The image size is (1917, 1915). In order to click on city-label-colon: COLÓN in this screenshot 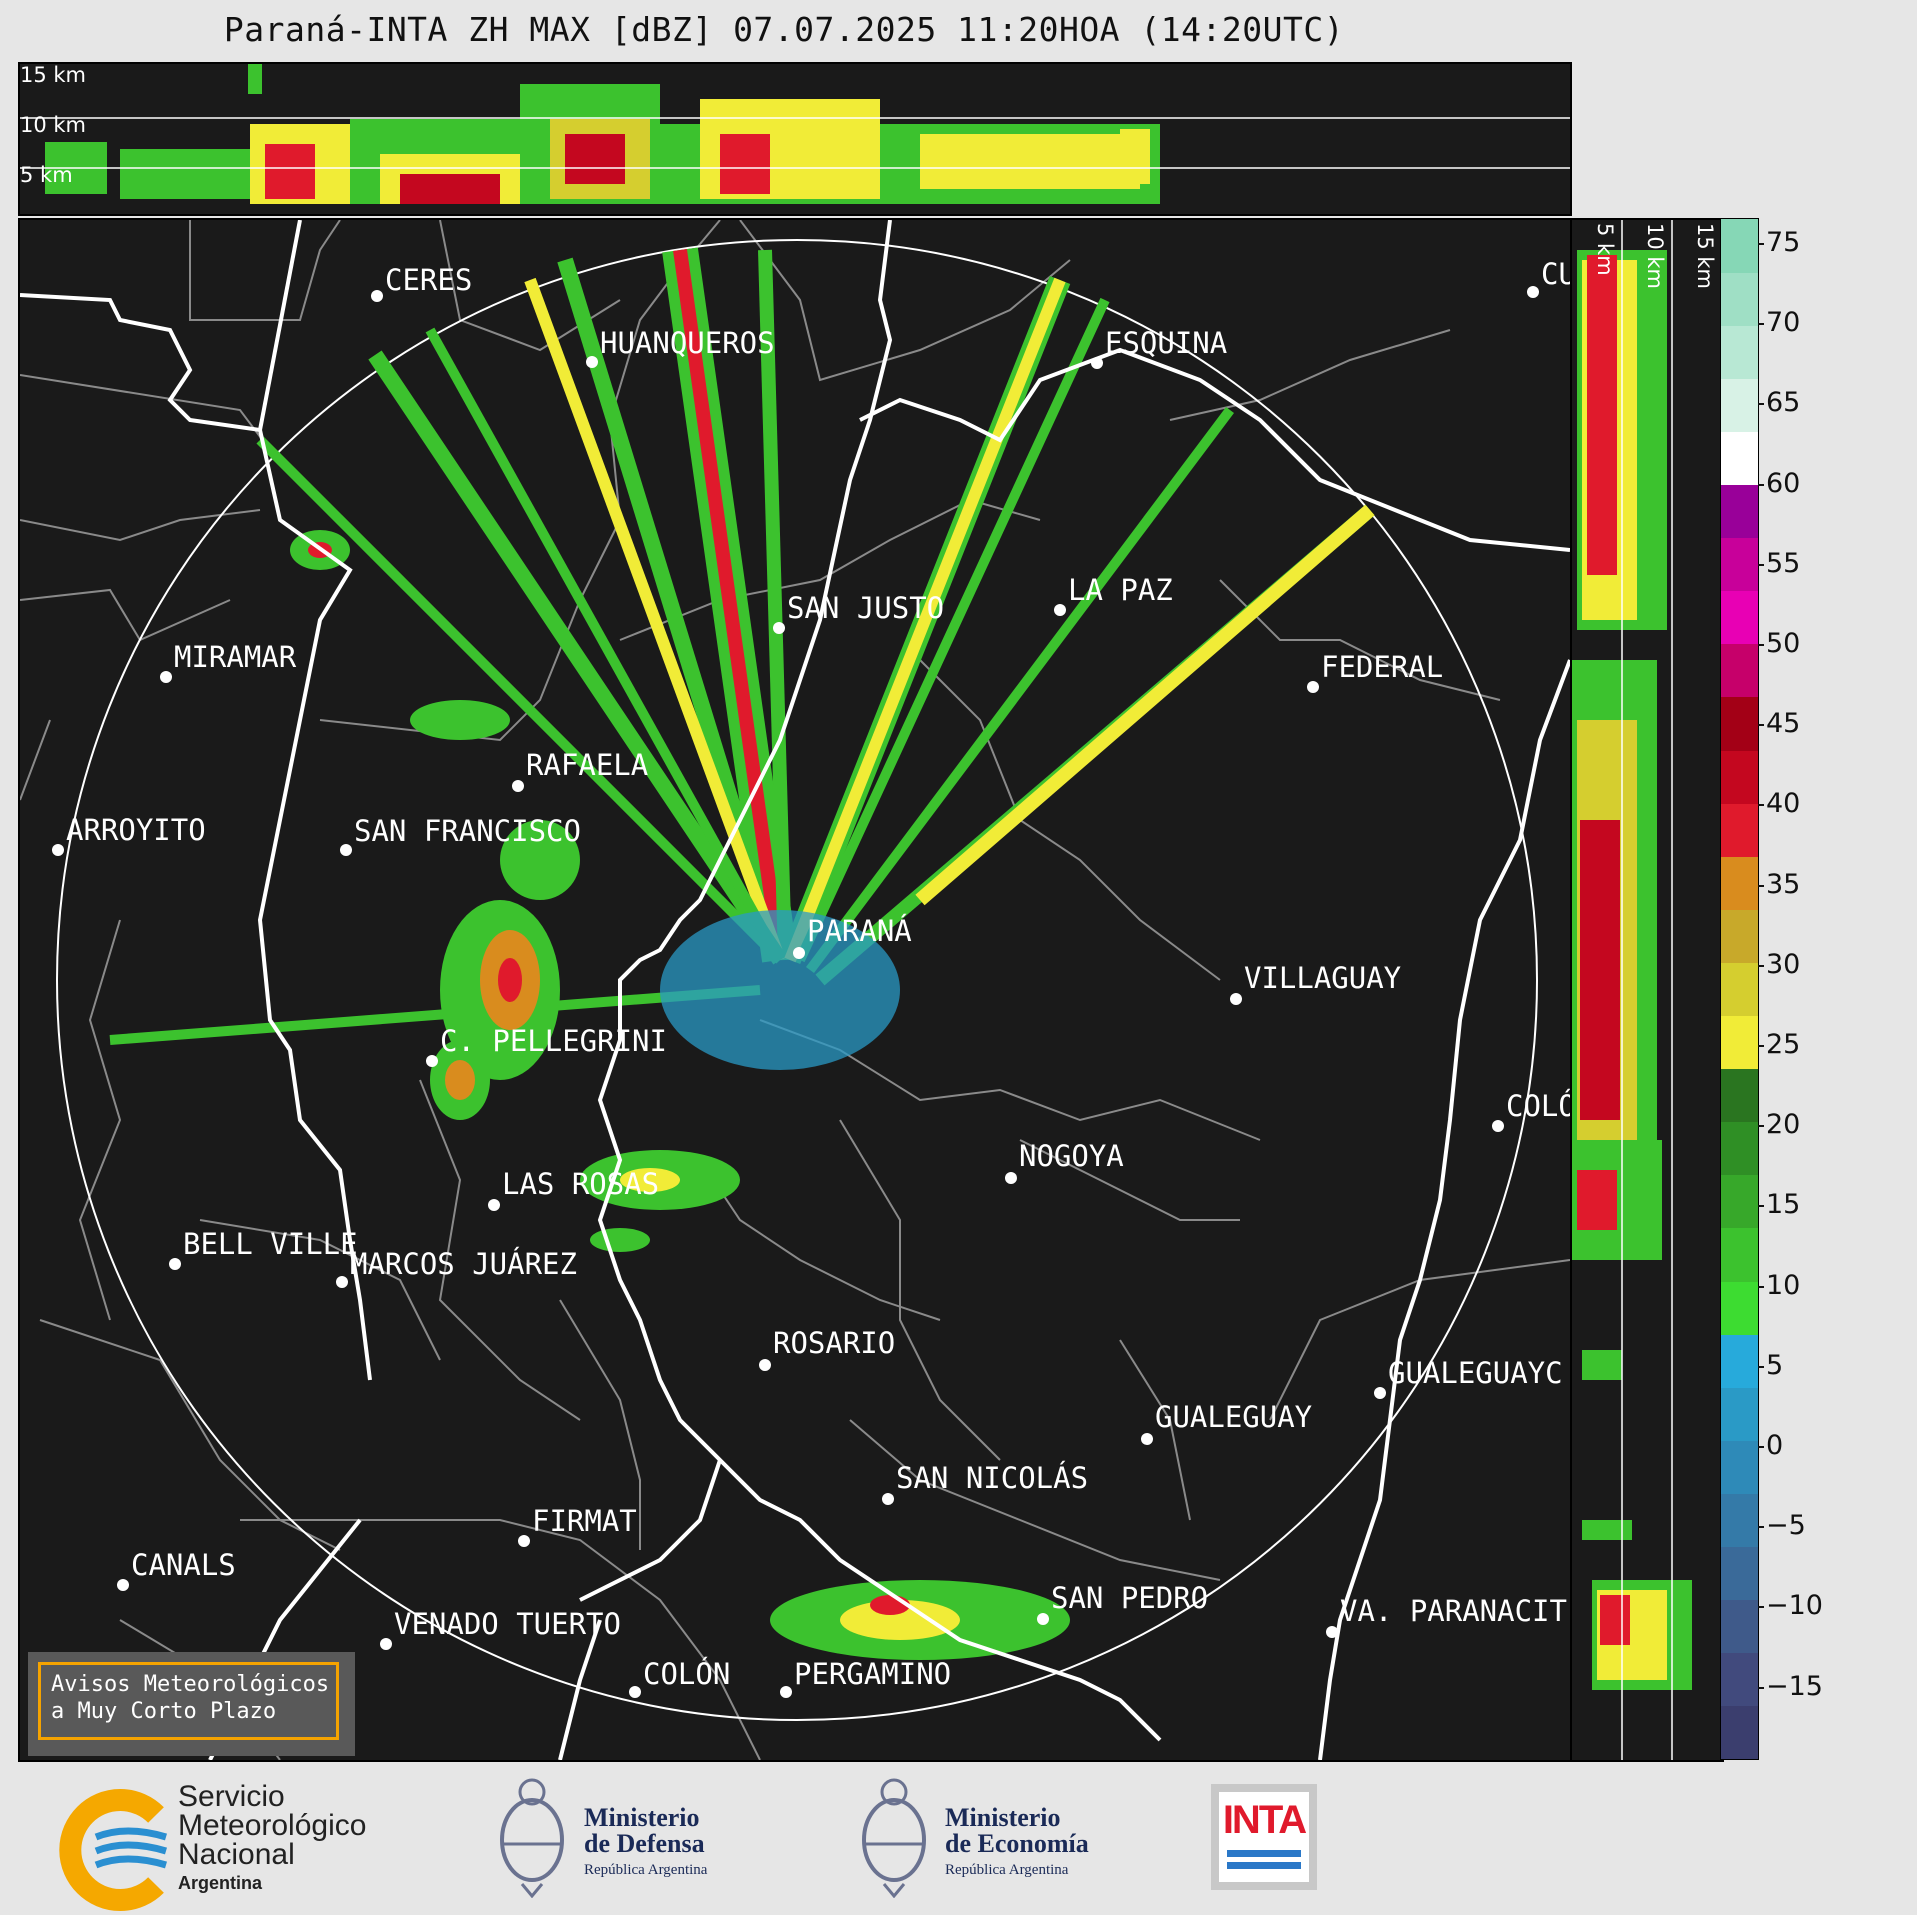, I will do `click(686, 1674)`.